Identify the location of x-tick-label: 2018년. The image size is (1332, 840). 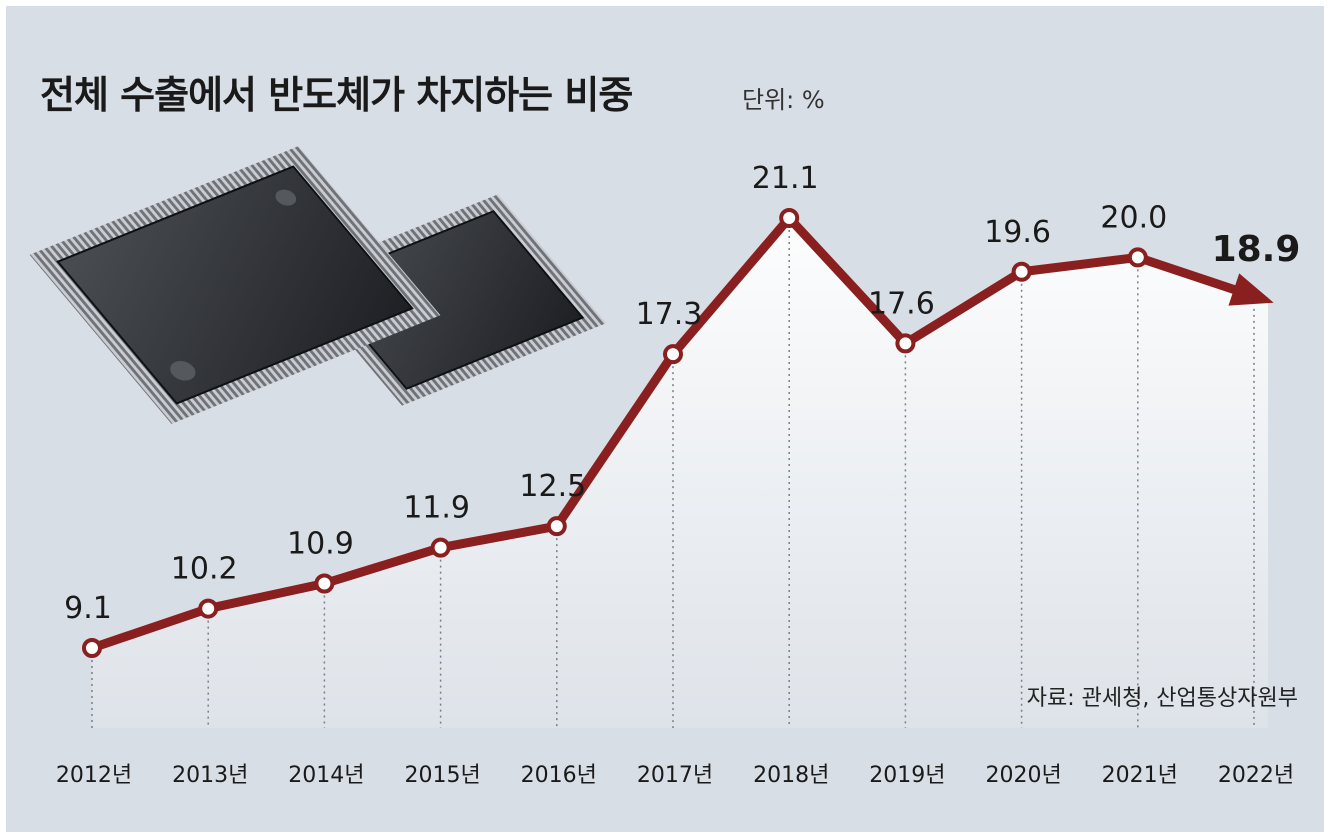
(791, 775).